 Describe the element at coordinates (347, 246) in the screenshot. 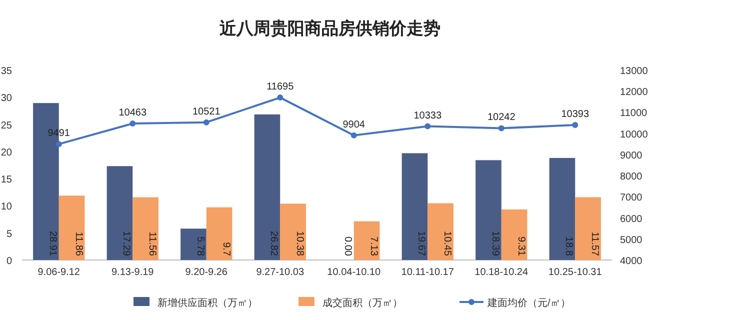

I see `data-label: 0.00` at that location.